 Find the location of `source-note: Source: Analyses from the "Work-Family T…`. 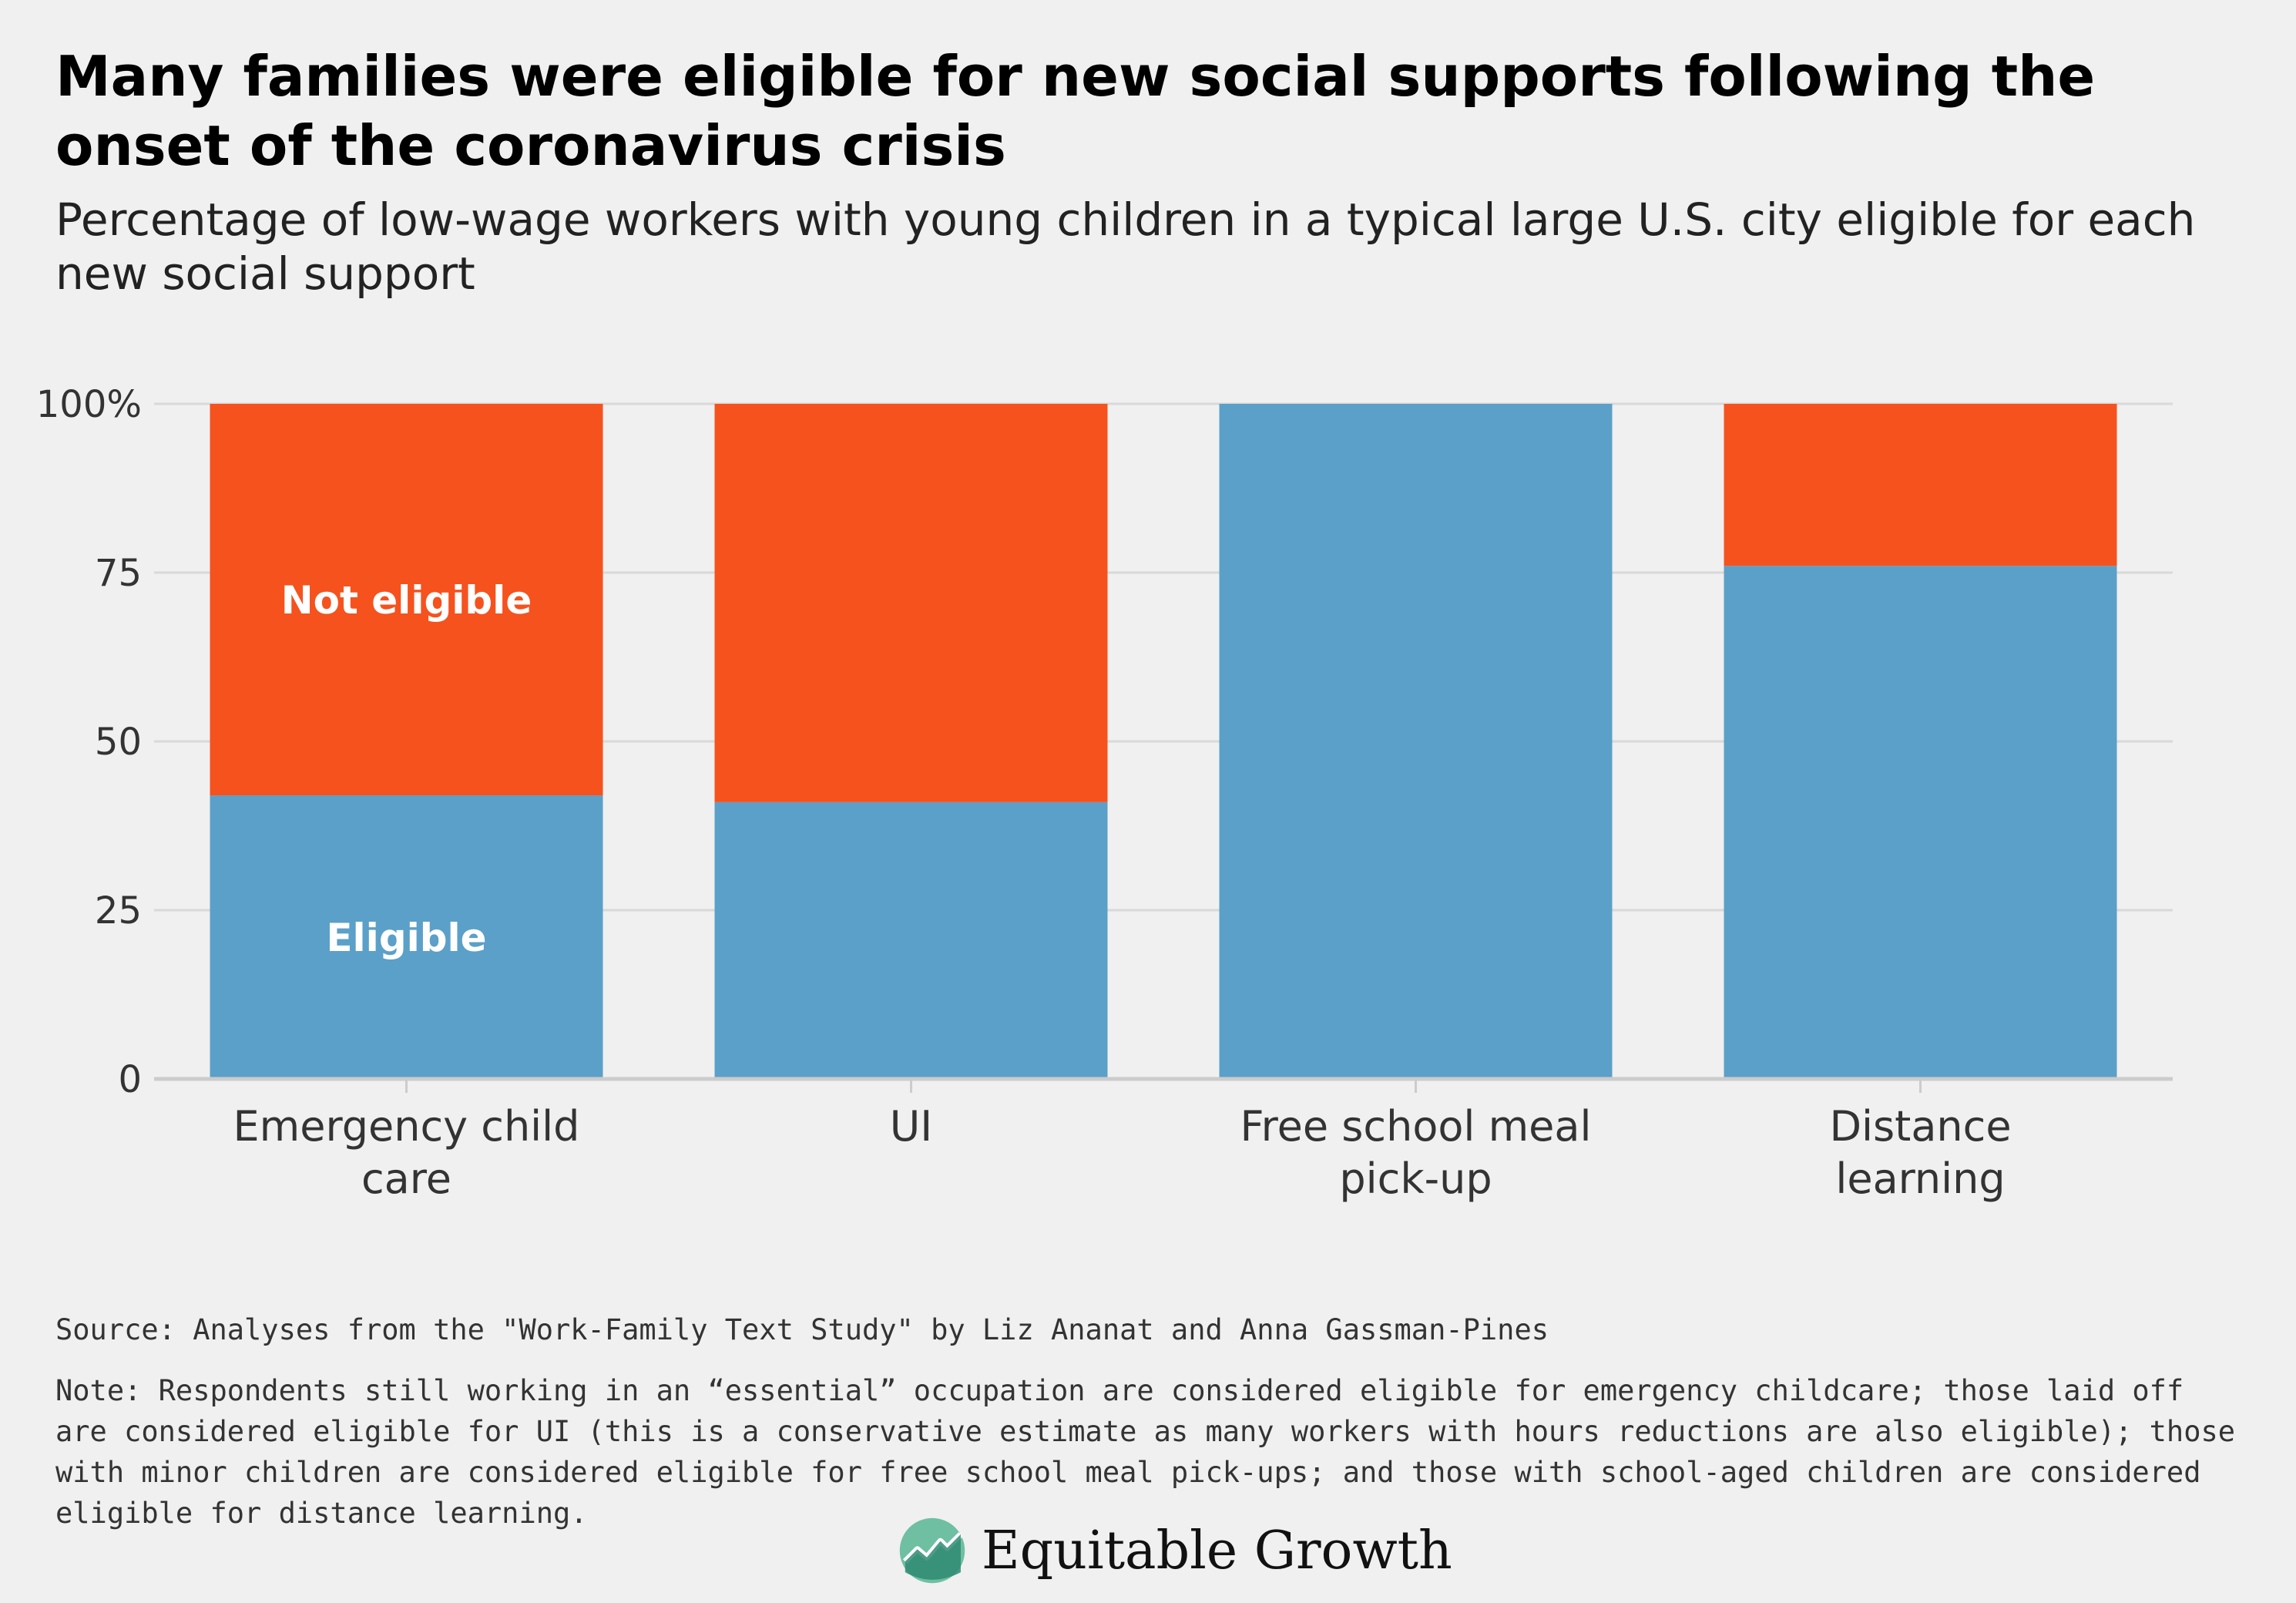

source-note: Source: Analyses from the "Work-Family T… is located at coordinates (802, 1329).